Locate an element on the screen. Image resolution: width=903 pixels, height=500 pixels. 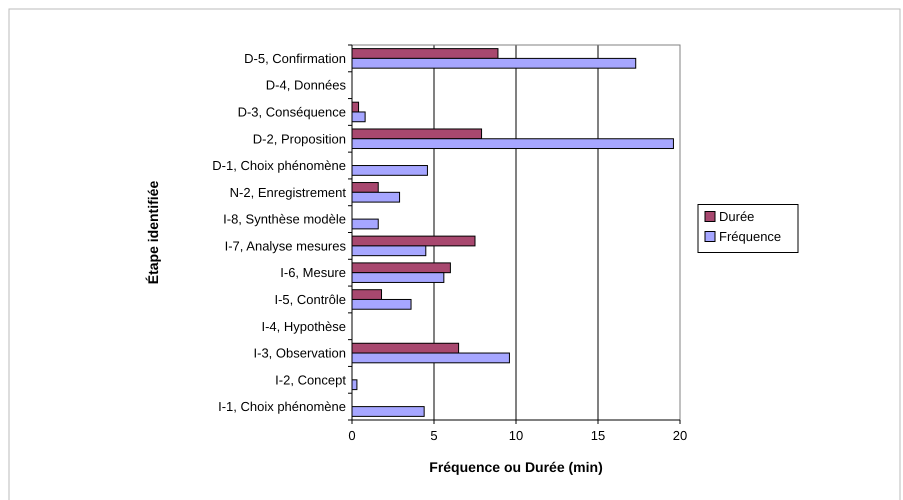
y-tick-label: I-7, Analyse mesures is located at coordinates (285, 246).